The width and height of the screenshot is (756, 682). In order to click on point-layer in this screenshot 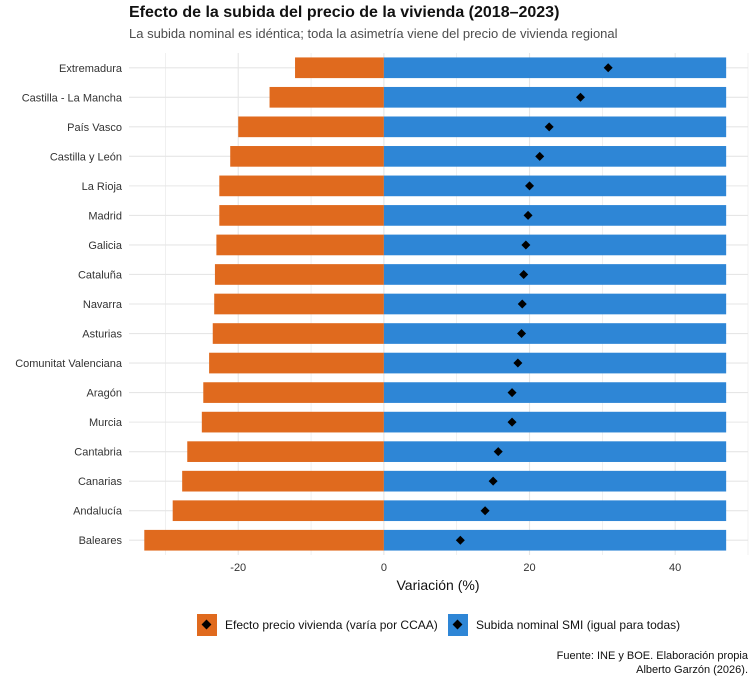, I will do `click(534, 304)`.